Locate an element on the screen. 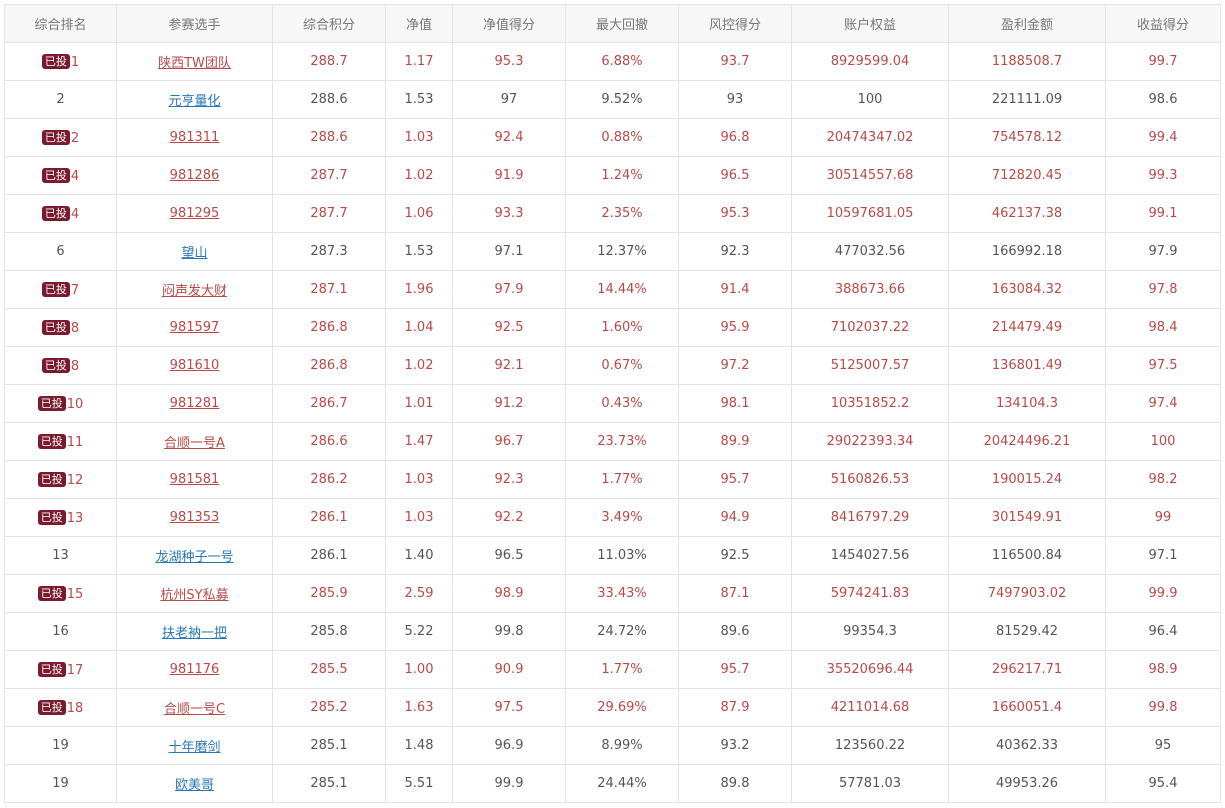 This screenshot has width=1225, height=808. player-link: 981295 is located at coordinates (194, 213).